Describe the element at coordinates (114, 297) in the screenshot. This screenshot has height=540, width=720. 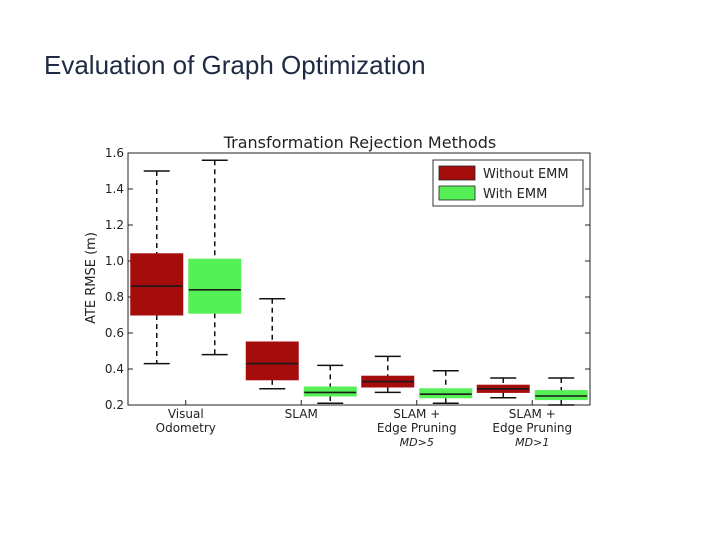
I see `y-tick-label: 0.8` at that location.